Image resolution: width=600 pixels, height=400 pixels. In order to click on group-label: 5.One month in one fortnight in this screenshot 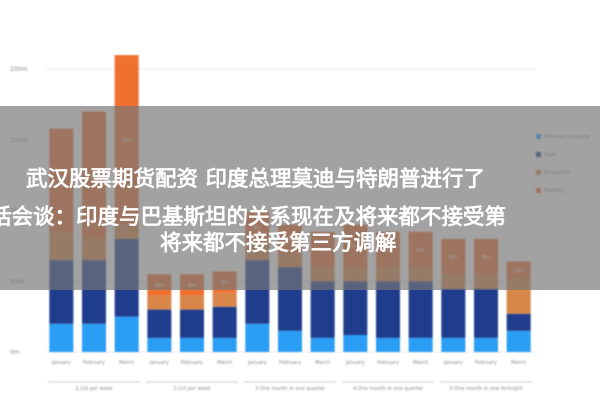, I will do `click(485, 389)`.